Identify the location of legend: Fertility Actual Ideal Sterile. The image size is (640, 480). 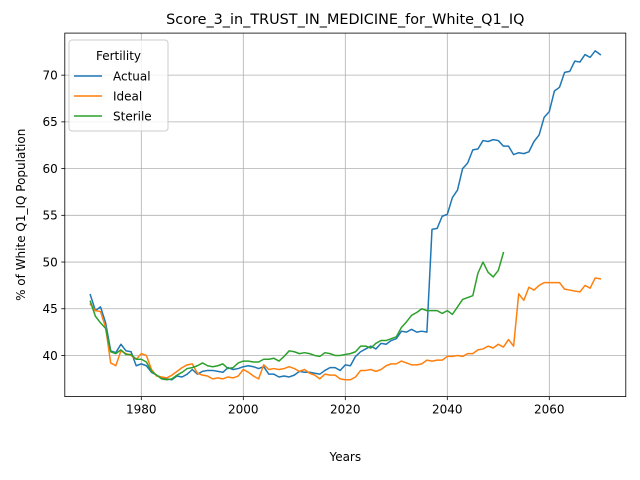
(118, 85).